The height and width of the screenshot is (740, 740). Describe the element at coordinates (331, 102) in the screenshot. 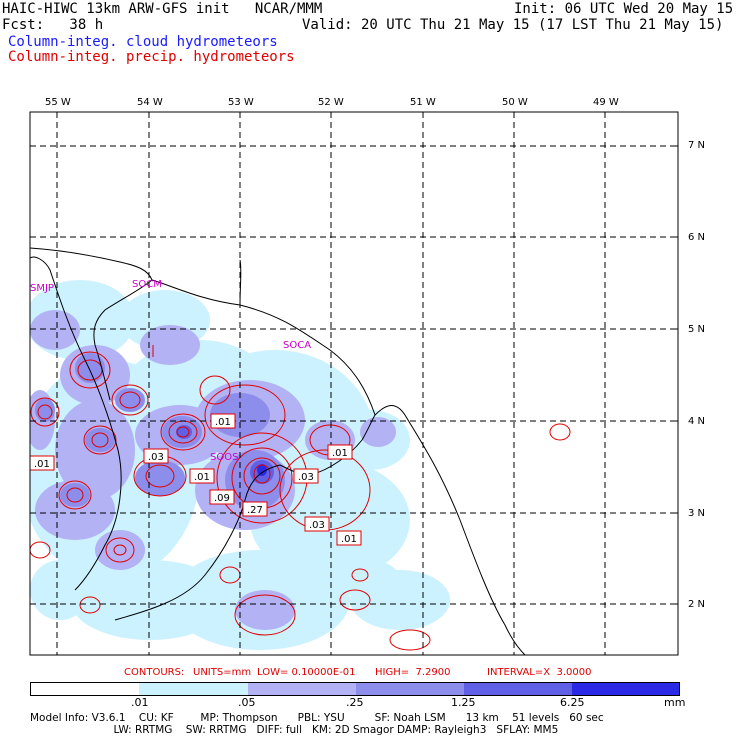

I see `lon-label: 52 W` at that location.